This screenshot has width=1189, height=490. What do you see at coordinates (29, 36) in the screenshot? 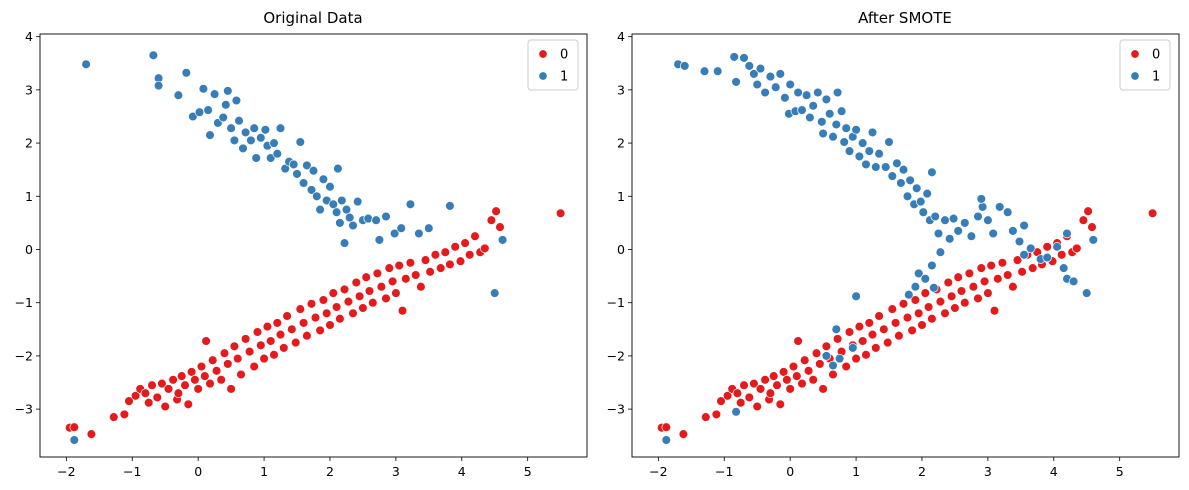
I see `y-tick-label: 4` at bounding box center [29, 36].